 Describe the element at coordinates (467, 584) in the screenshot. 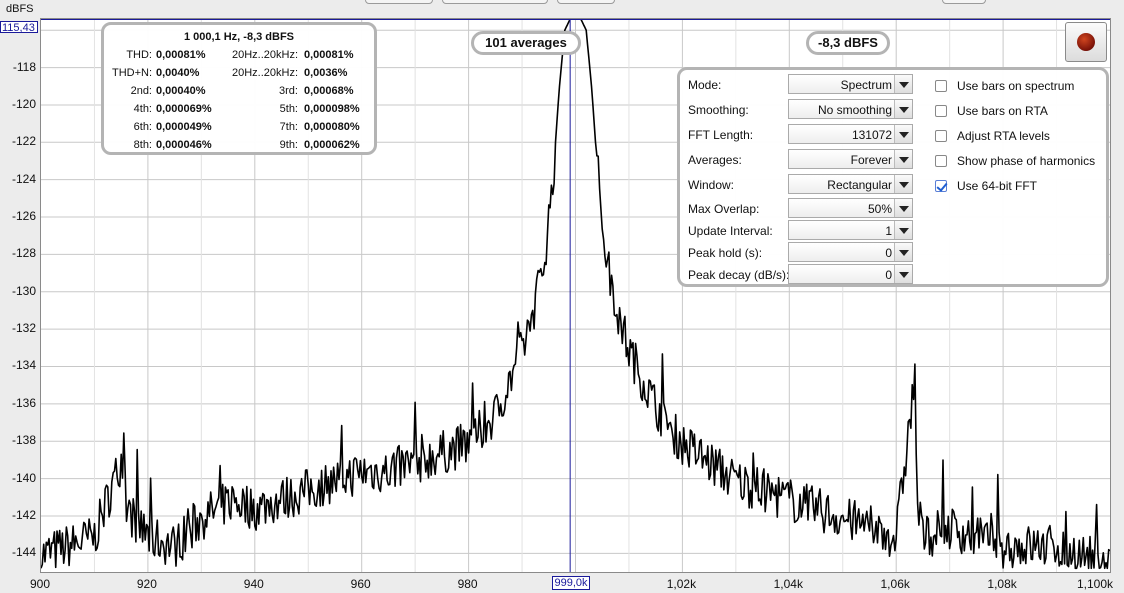

I see `x-tick-label: 980` at that location.